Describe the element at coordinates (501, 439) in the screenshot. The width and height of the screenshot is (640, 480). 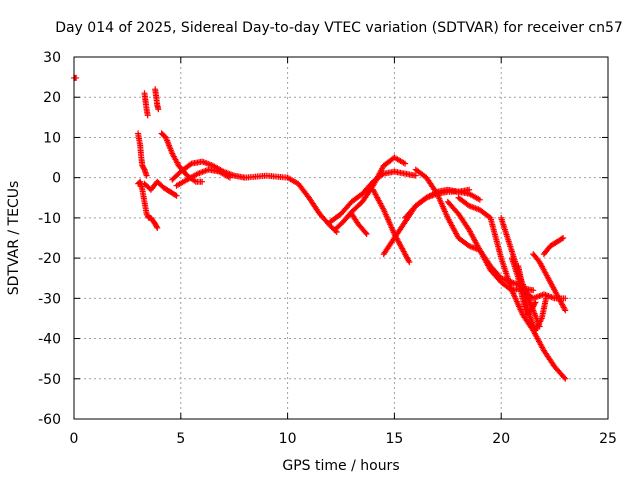
I see `x-tick-label: 20` at that location.